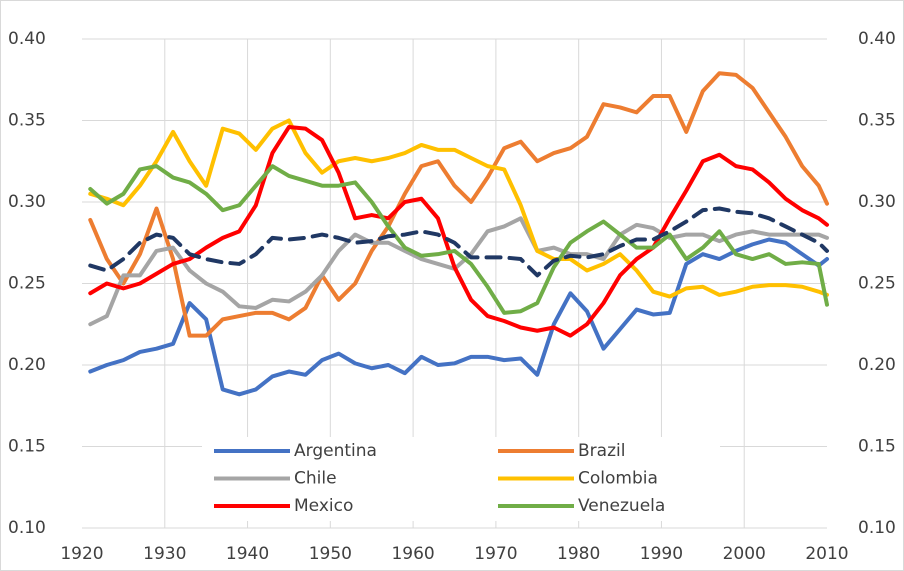 The width and height of the screenshot is (904, 571). Describe the element at coordinates (164, 554) in the screenshot. I see `x-tick-label: 1930` at that location.